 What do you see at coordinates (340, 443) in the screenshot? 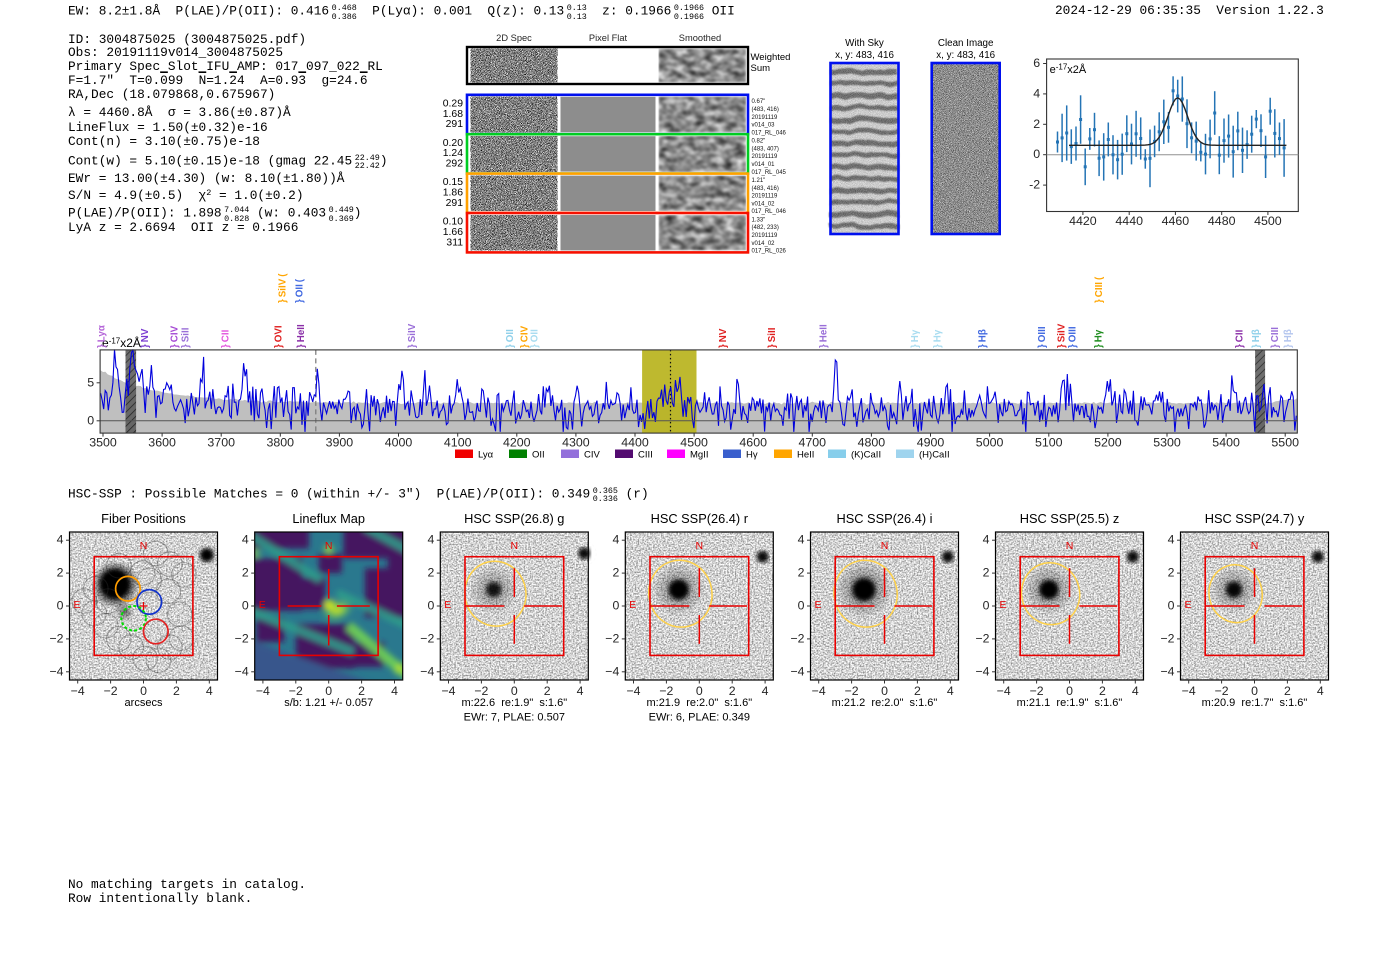
I see `svg-text: 3900` at bounding box center [340, 443].